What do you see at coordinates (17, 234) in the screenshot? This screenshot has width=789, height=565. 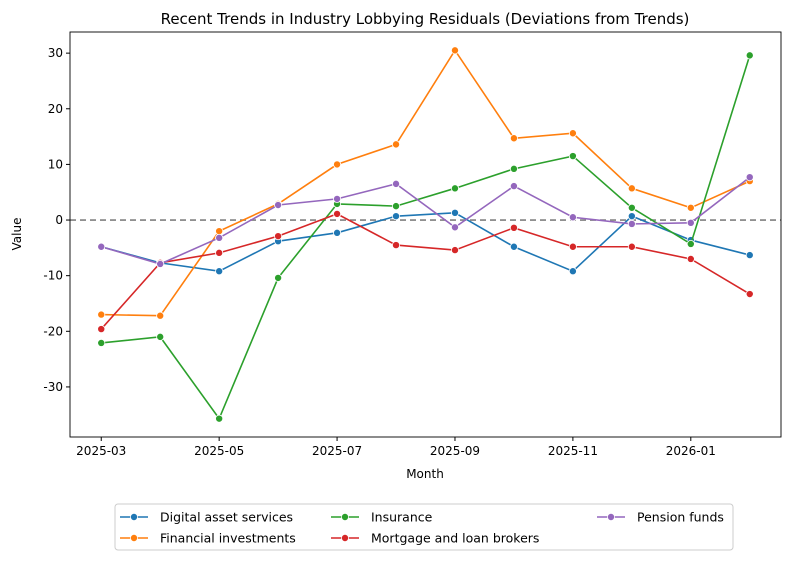 I see `y-axis-label: Value` at bounding box center [17, 234].